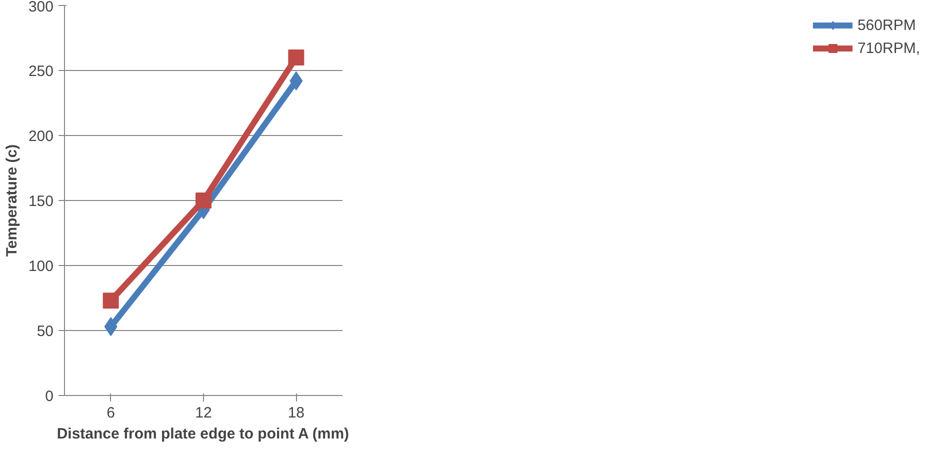 The height and width of the screenshot is (452, 942). What do you see at coordinates (41, 71) in the screenshot?
I see `y-tick-label: 250` at bounding box center [41, 71].